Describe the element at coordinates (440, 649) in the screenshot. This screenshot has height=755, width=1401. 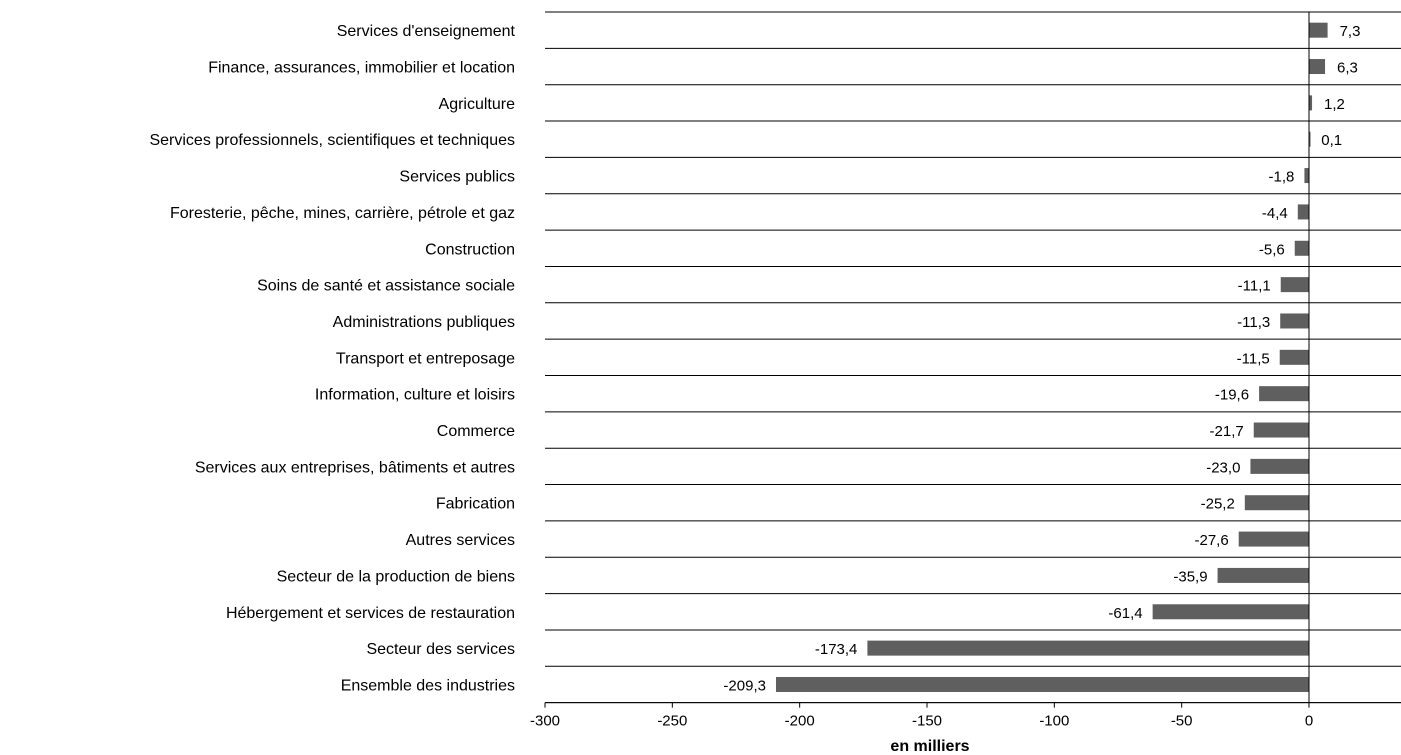
I see `category-label: Secteur des services` at that location.